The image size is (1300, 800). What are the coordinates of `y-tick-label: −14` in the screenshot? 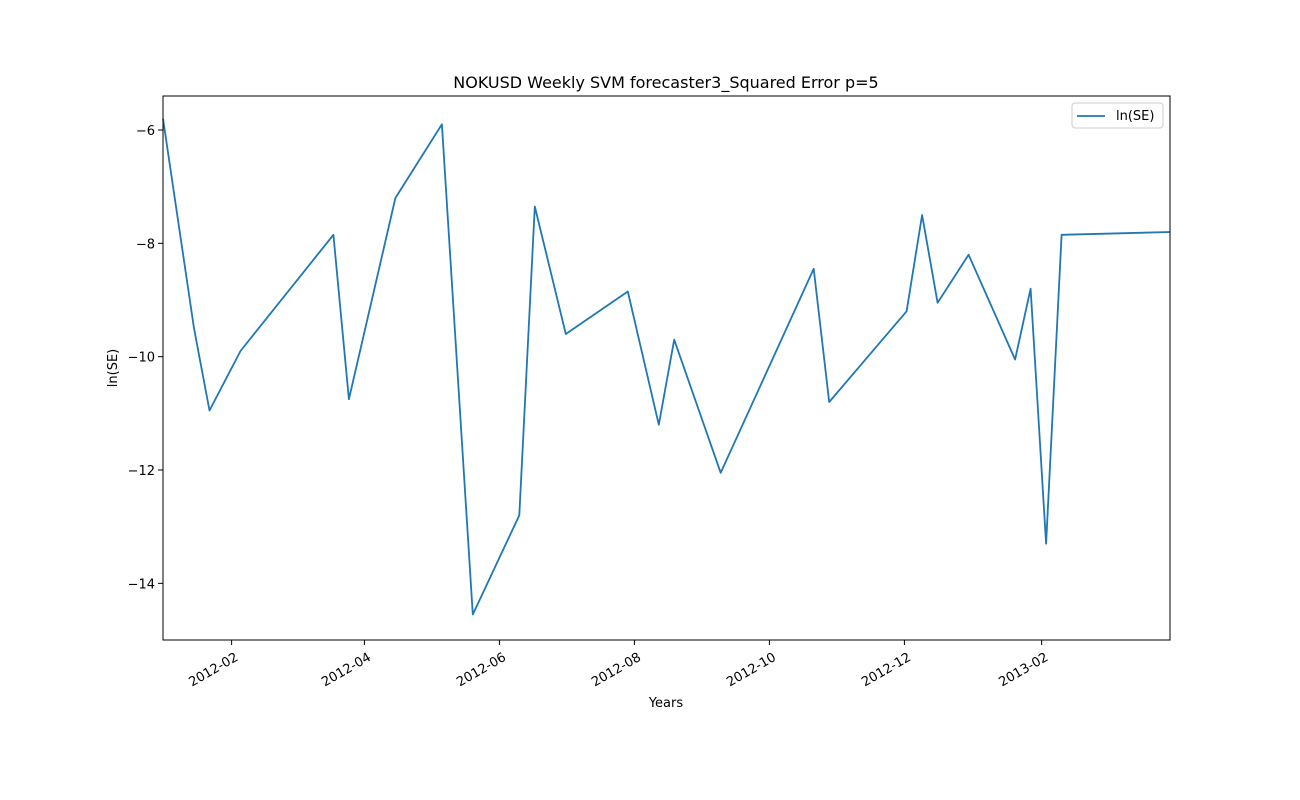 It's located at (141, 584).